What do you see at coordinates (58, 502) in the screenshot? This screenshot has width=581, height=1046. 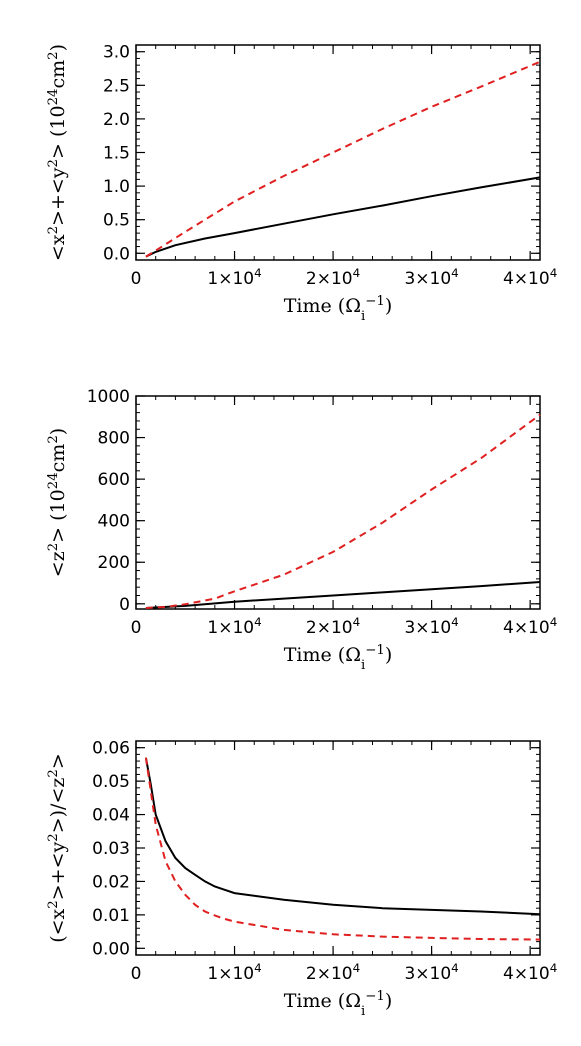 I see `y-axis-title: <z2> (1024cm2)` at bounding box center [58, 502].